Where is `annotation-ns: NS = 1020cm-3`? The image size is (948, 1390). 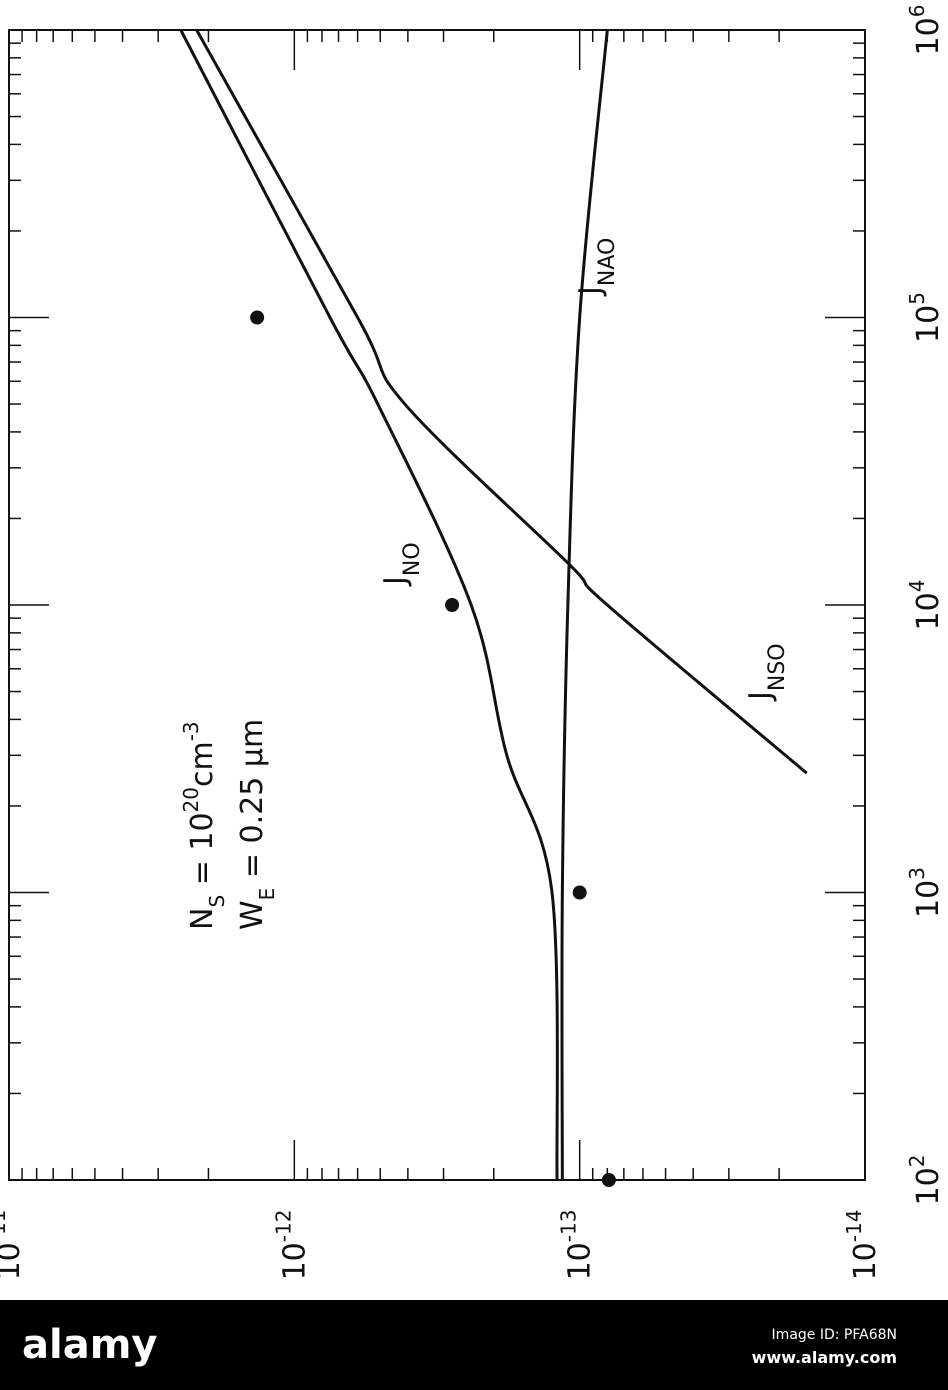 annotation-ns: NS = 1020cm-3 is located at coordinates (204, 825).